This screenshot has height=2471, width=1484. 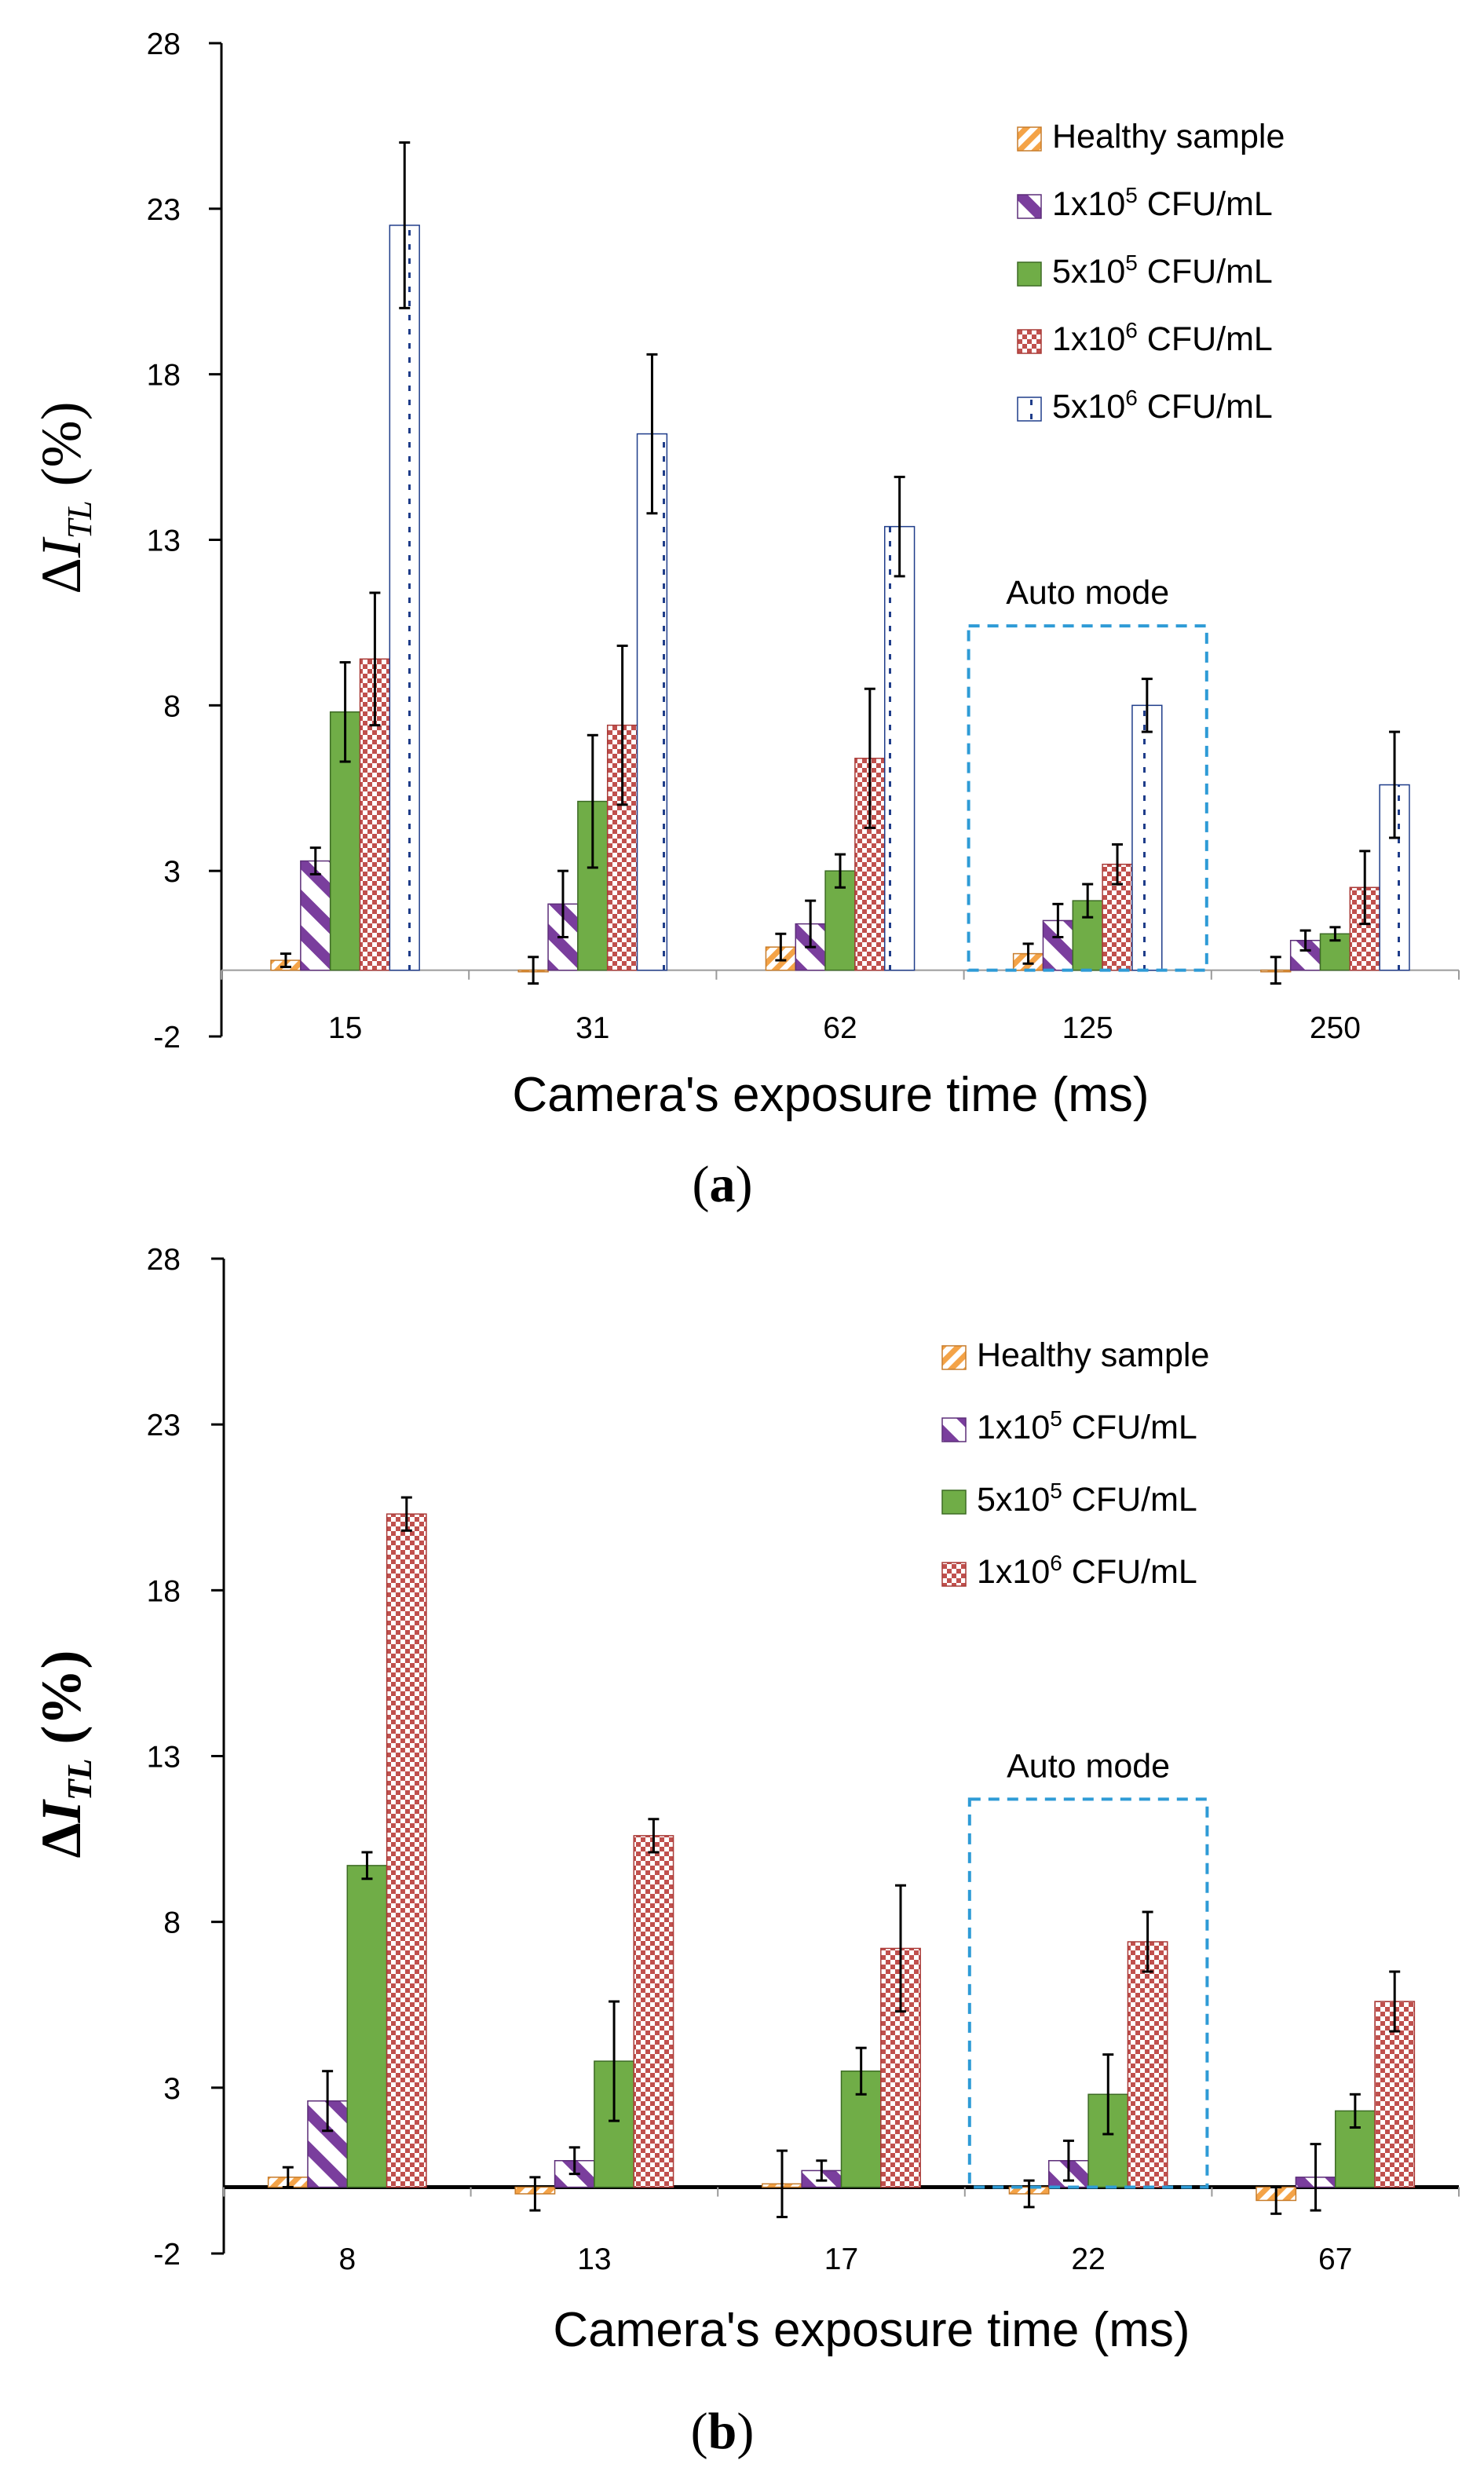 I want to click on panel-a-auto-mode-box: Auto mode, so click(x=1088, y=773).